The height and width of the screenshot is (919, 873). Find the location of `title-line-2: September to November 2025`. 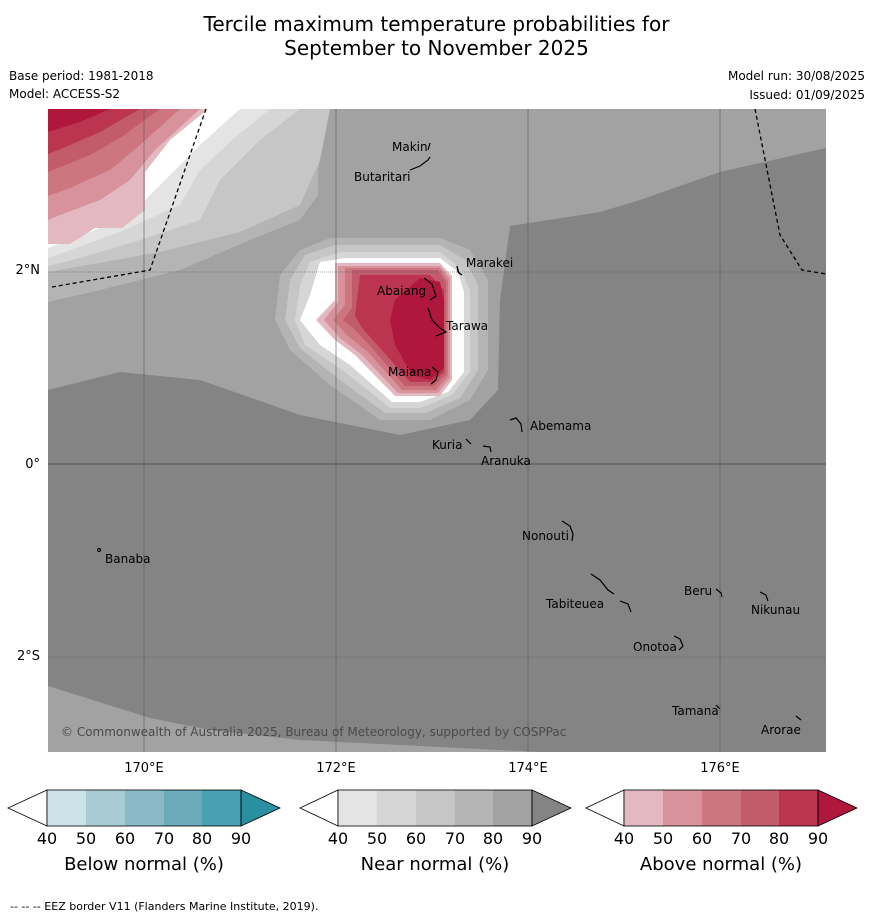

title-line-2: September to November 2025 is located at coordinates (436, 48).